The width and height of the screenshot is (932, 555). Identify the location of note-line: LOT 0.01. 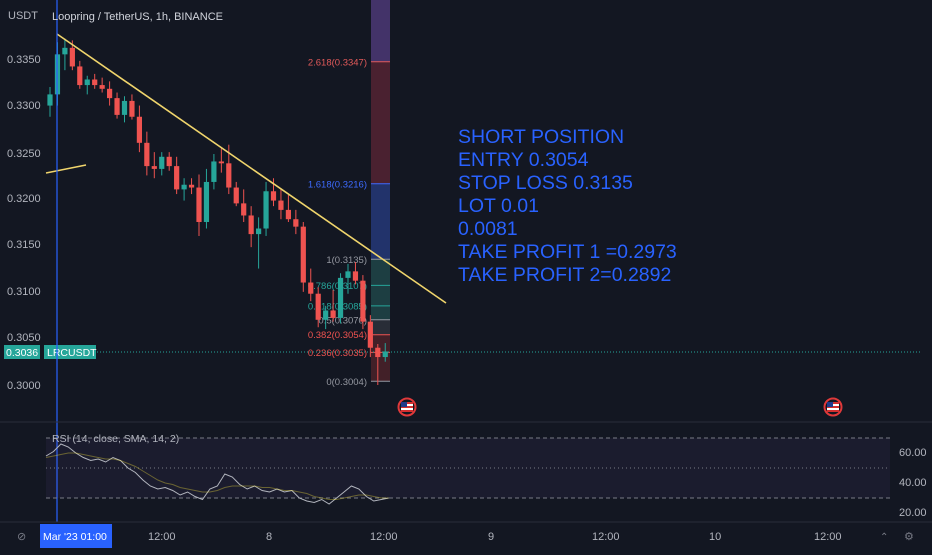
(498, 206).